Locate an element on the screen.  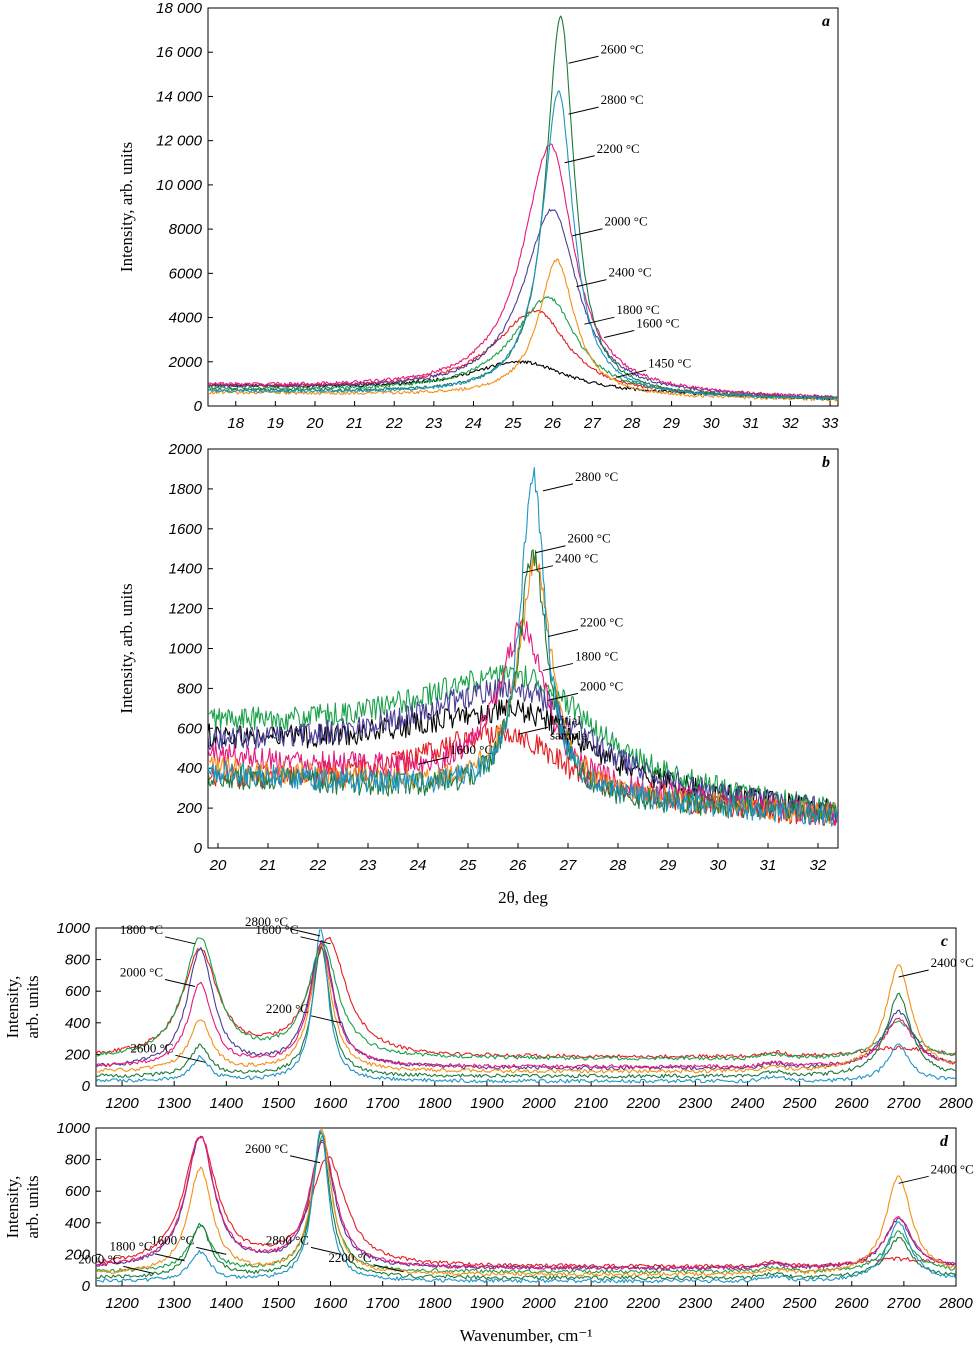
x-tick-label: 23 is located at coordinates (434, 423).